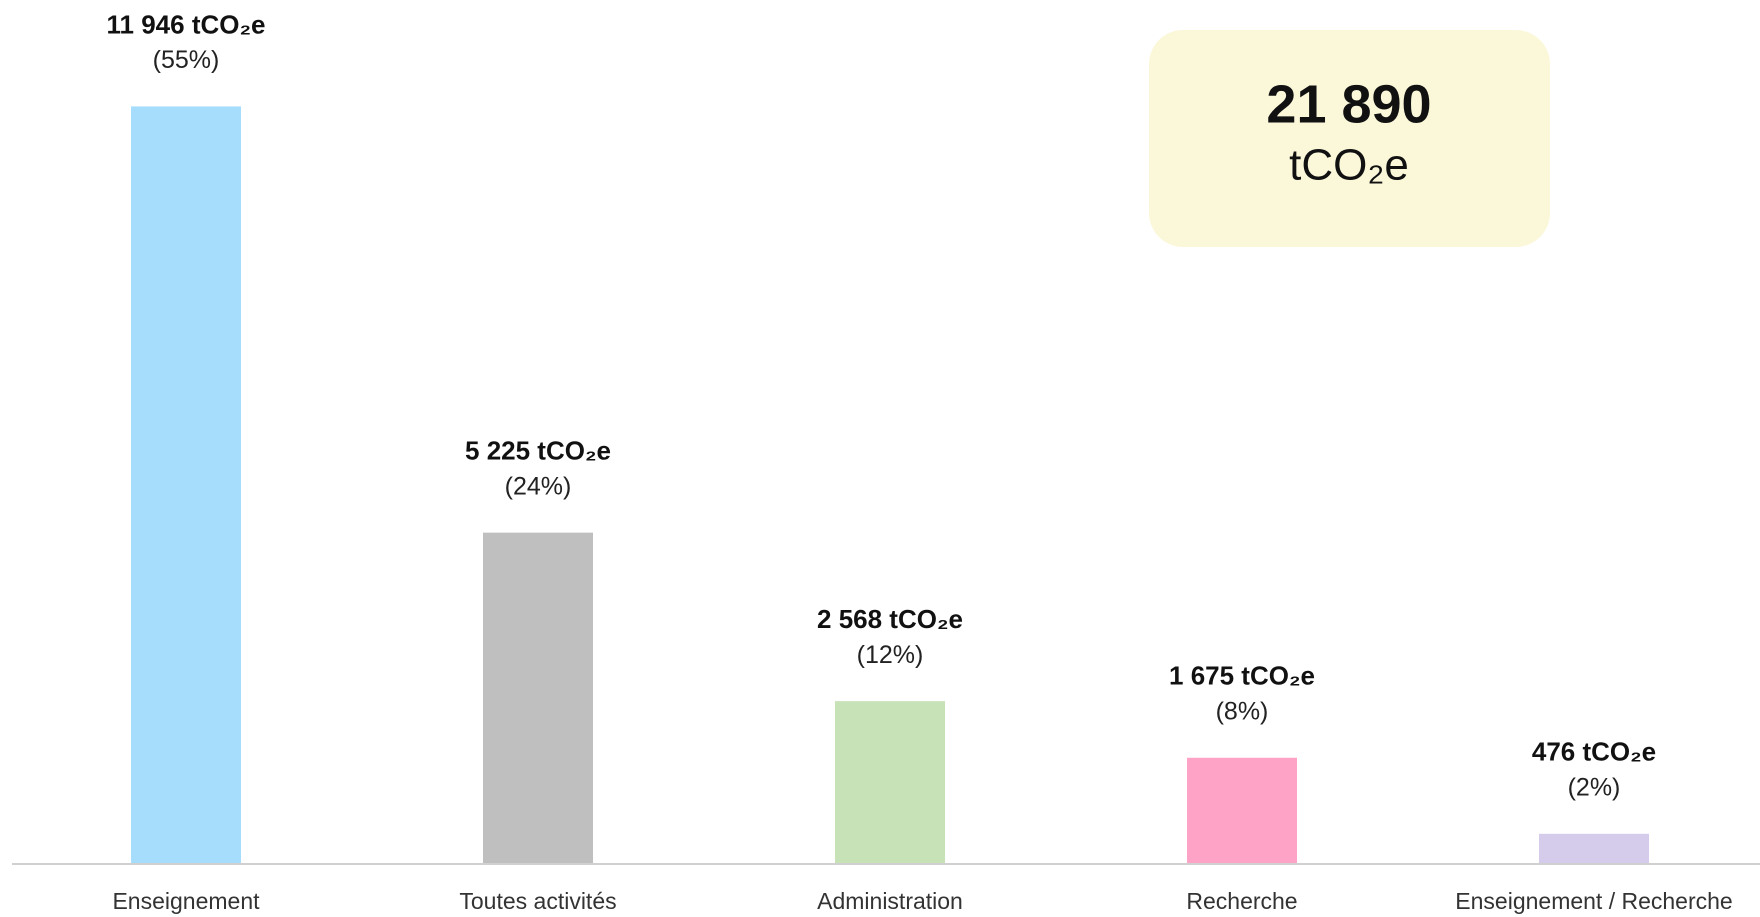  I want to click on x-tick-label: Toutes activités, so click(537, 901).